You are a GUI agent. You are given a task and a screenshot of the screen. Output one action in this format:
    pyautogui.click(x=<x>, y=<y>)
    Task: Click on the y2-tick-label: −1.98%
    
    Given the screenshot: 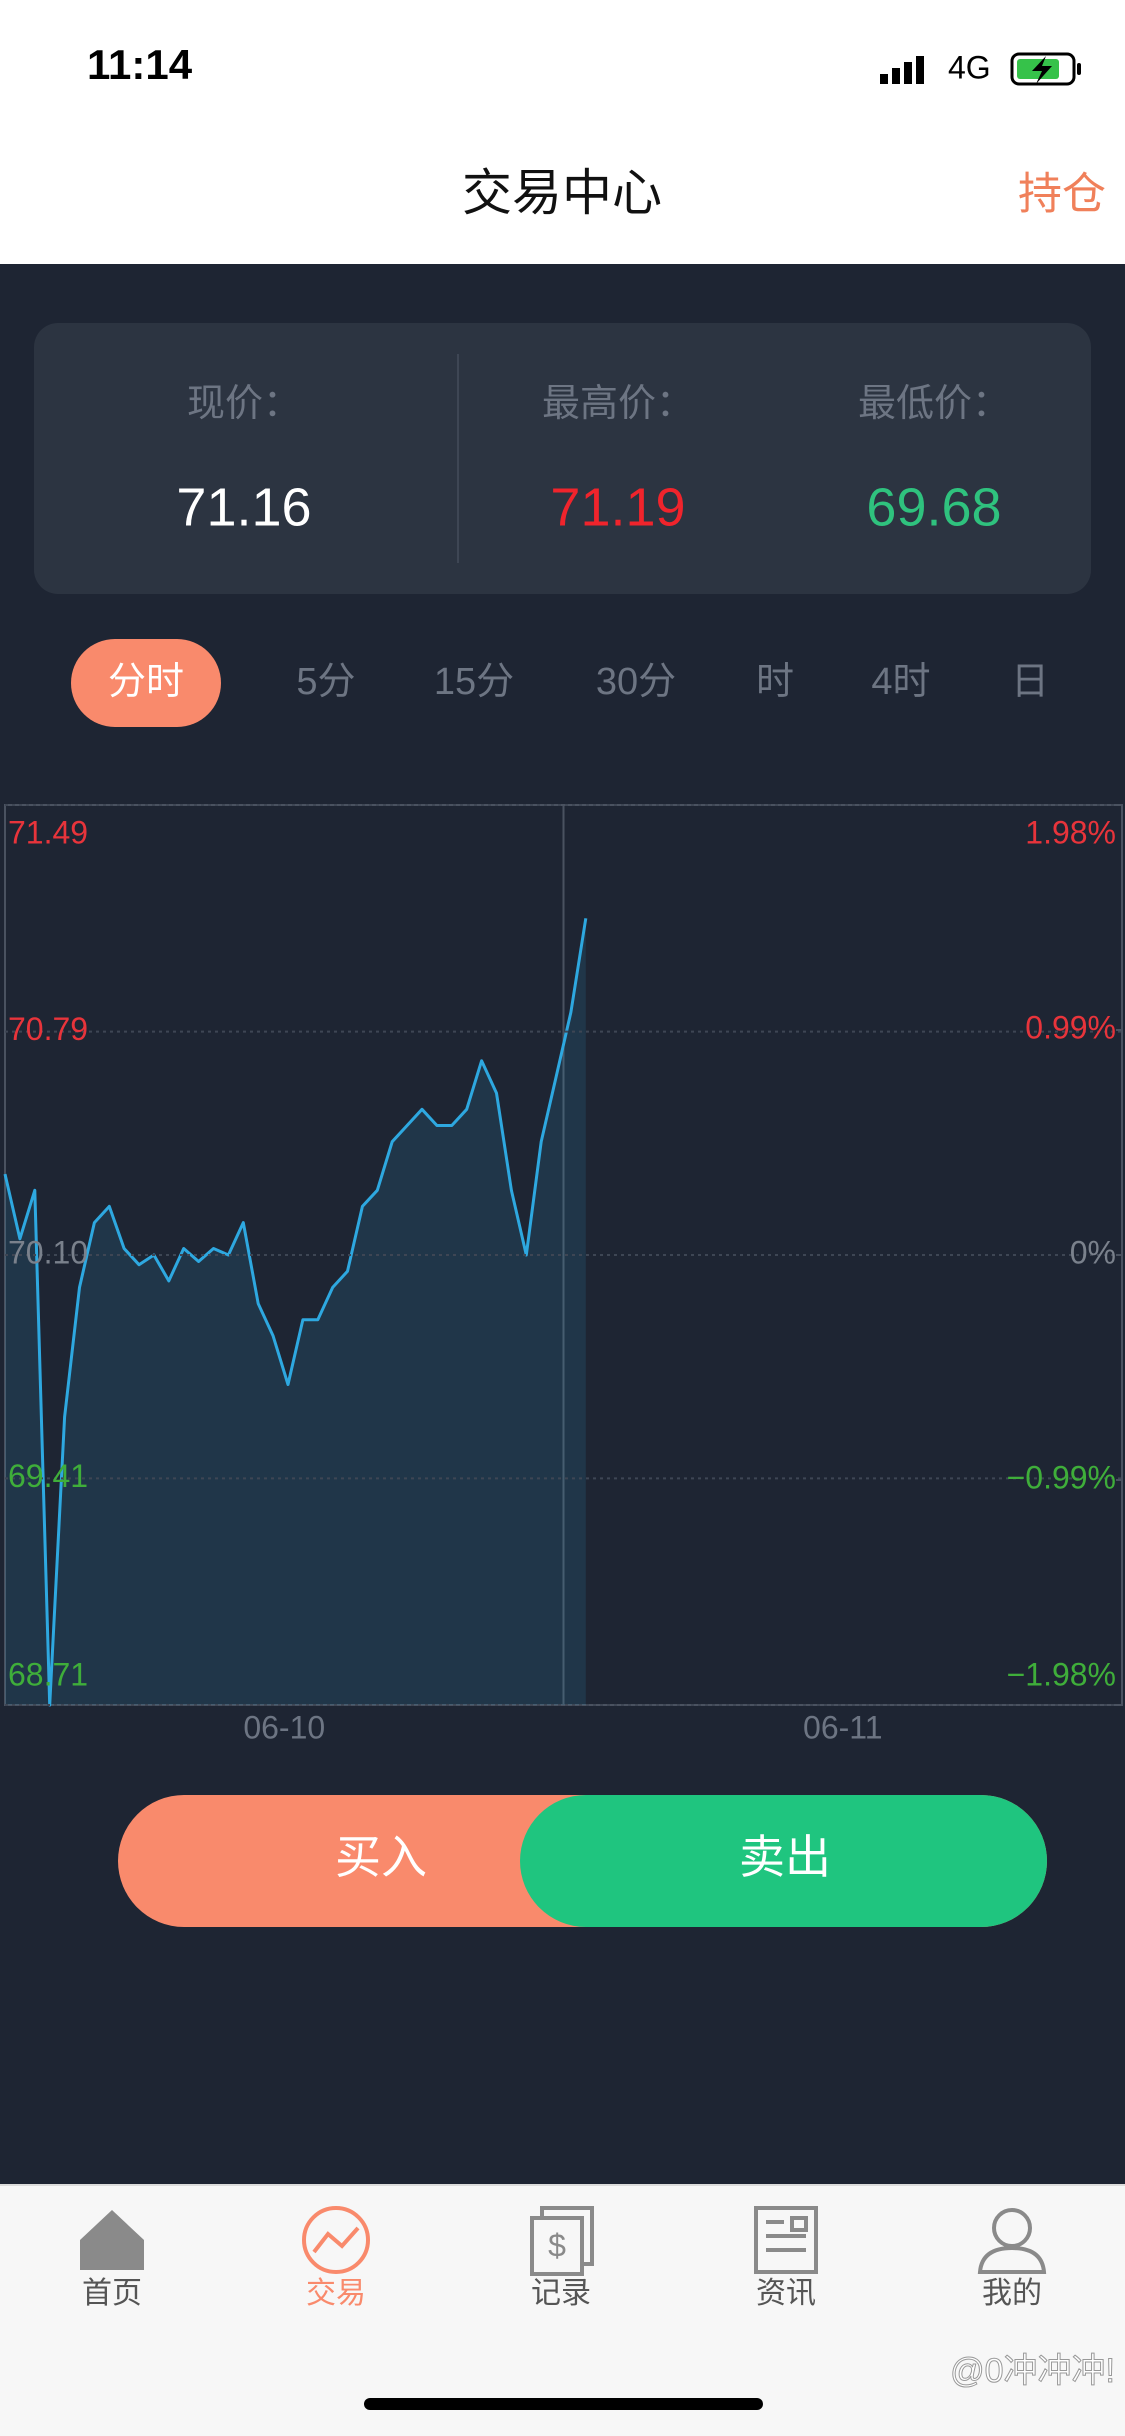 What is the action you would take?
    pyautogui.click(x=1061, y=1674)
    